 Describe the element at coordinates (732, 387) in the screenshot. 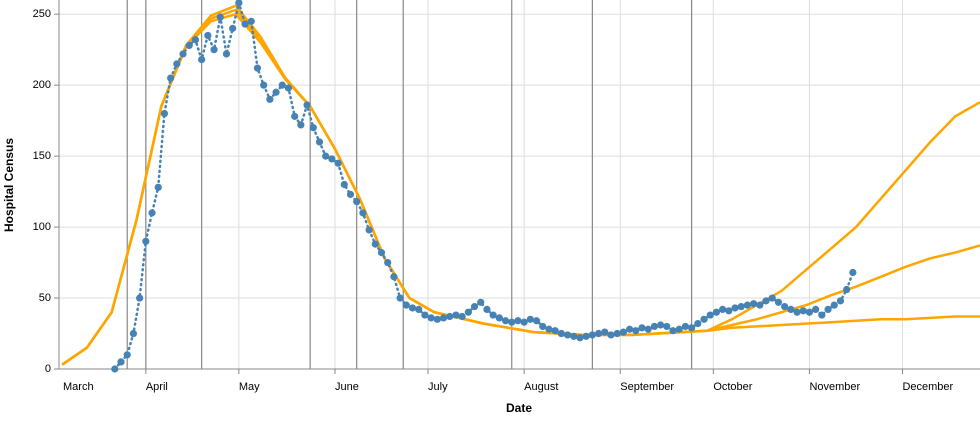

I see `x-tick-label: October` at that location.